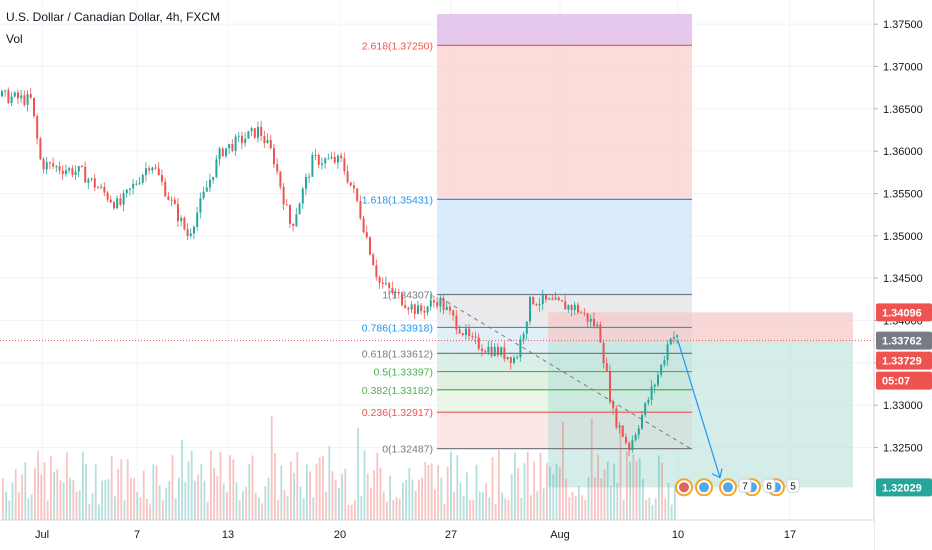 This screenshot has height=550, width=932. Describe the element at coordinates (903, 279) in the screenshot. I see `price-tick-label: 1.34500` at that location.